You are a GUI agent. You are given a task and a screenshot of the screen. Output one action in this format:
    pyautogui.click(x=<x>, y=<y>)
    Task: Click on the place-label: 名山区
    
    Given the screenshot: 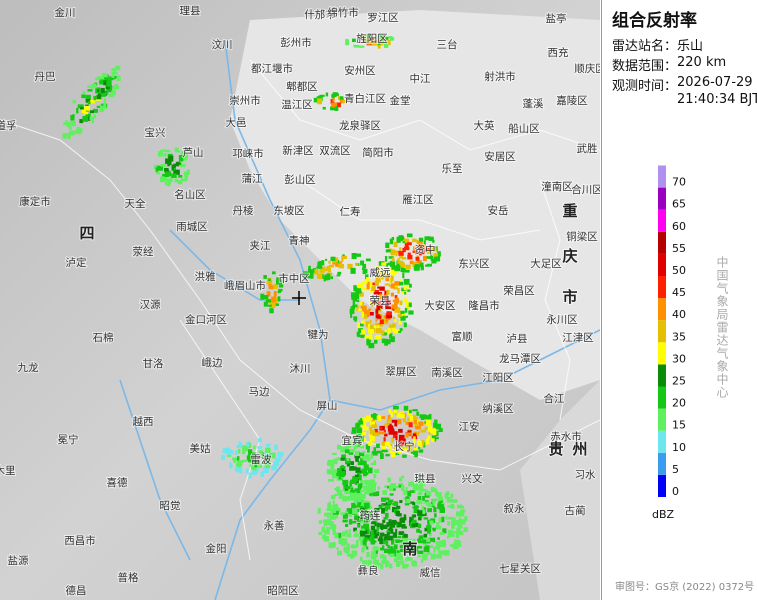 What is the action you would take?
    pyautogui.click(x=190, y=194)
    